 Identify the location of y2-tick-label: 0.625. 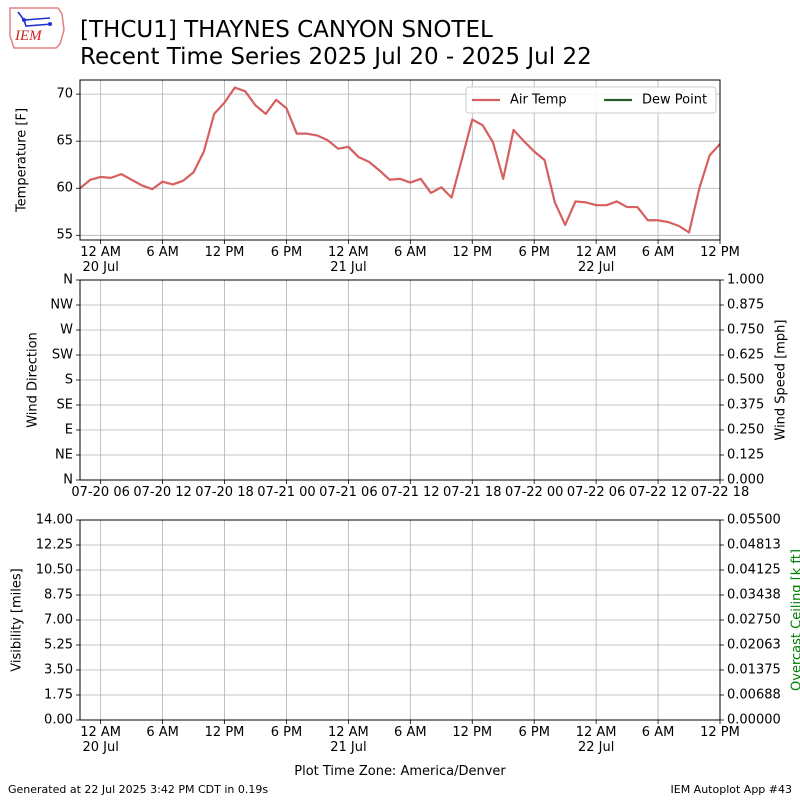
(746, 355).